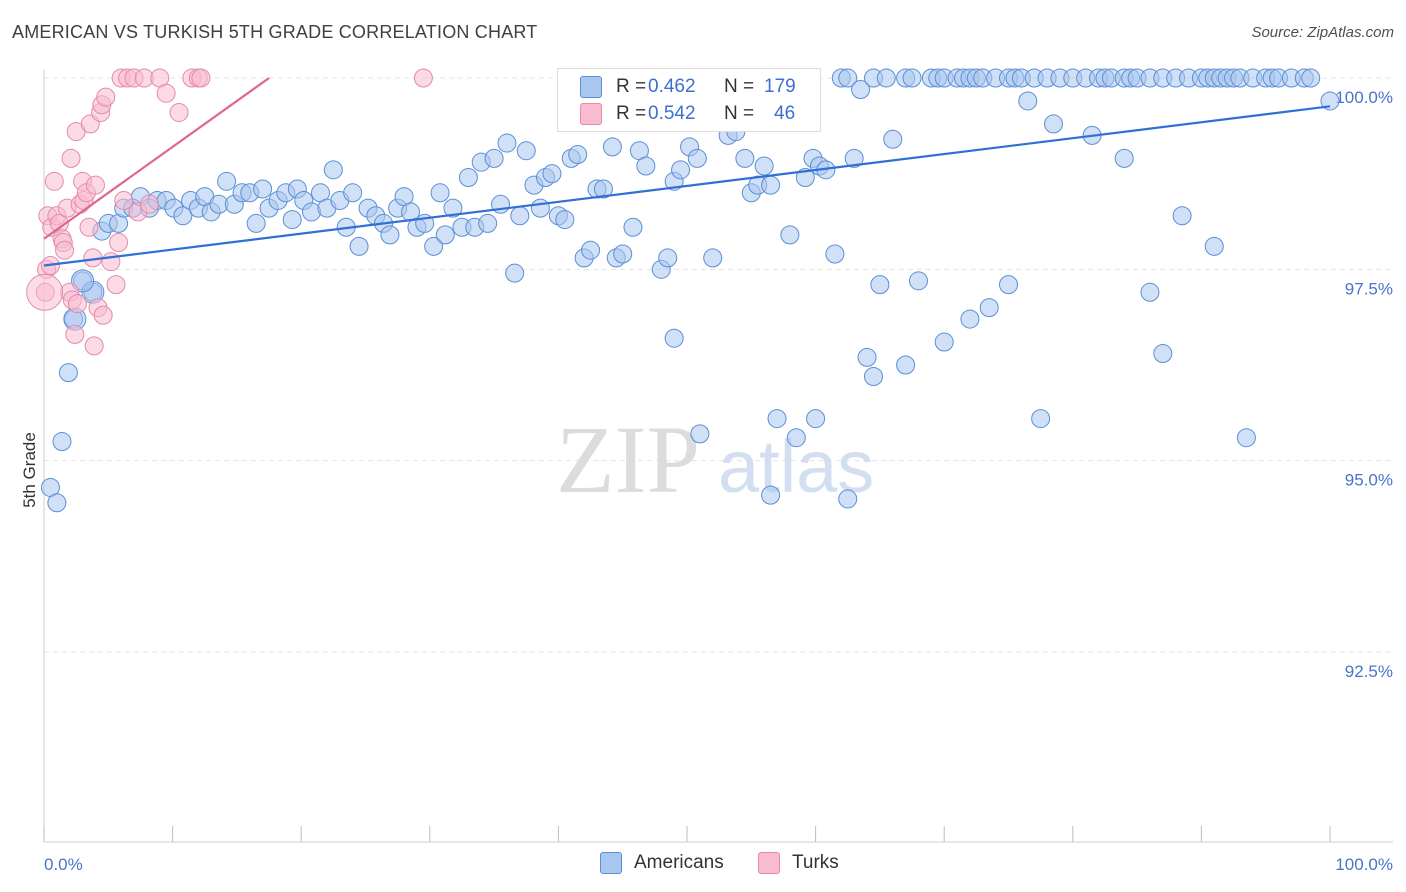 The width and height of the screenshot is (1406, 892). Describe the element at coordinates (45, 292) in the screenshot. I see `point-large` at that location.